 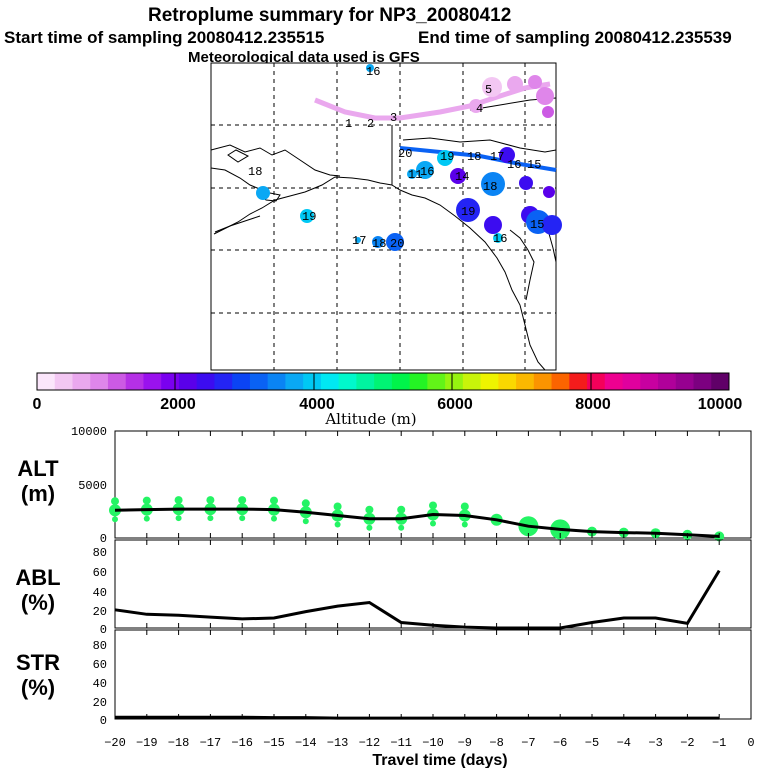 What do you see at coordinates (100, 703) in the screenshot?
I see `str-ytick: 20` at bounding box center [100, 703].